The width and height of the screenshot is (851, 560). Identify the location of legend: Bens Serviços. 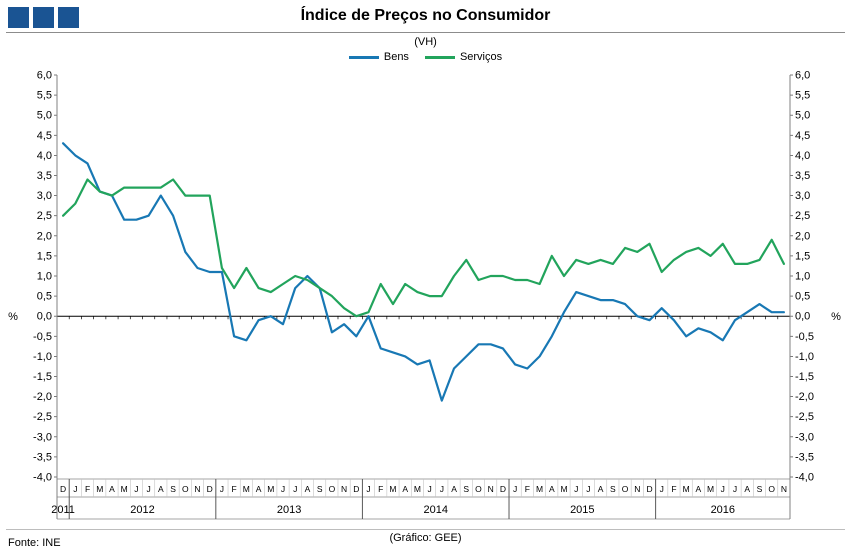
(425, 57).